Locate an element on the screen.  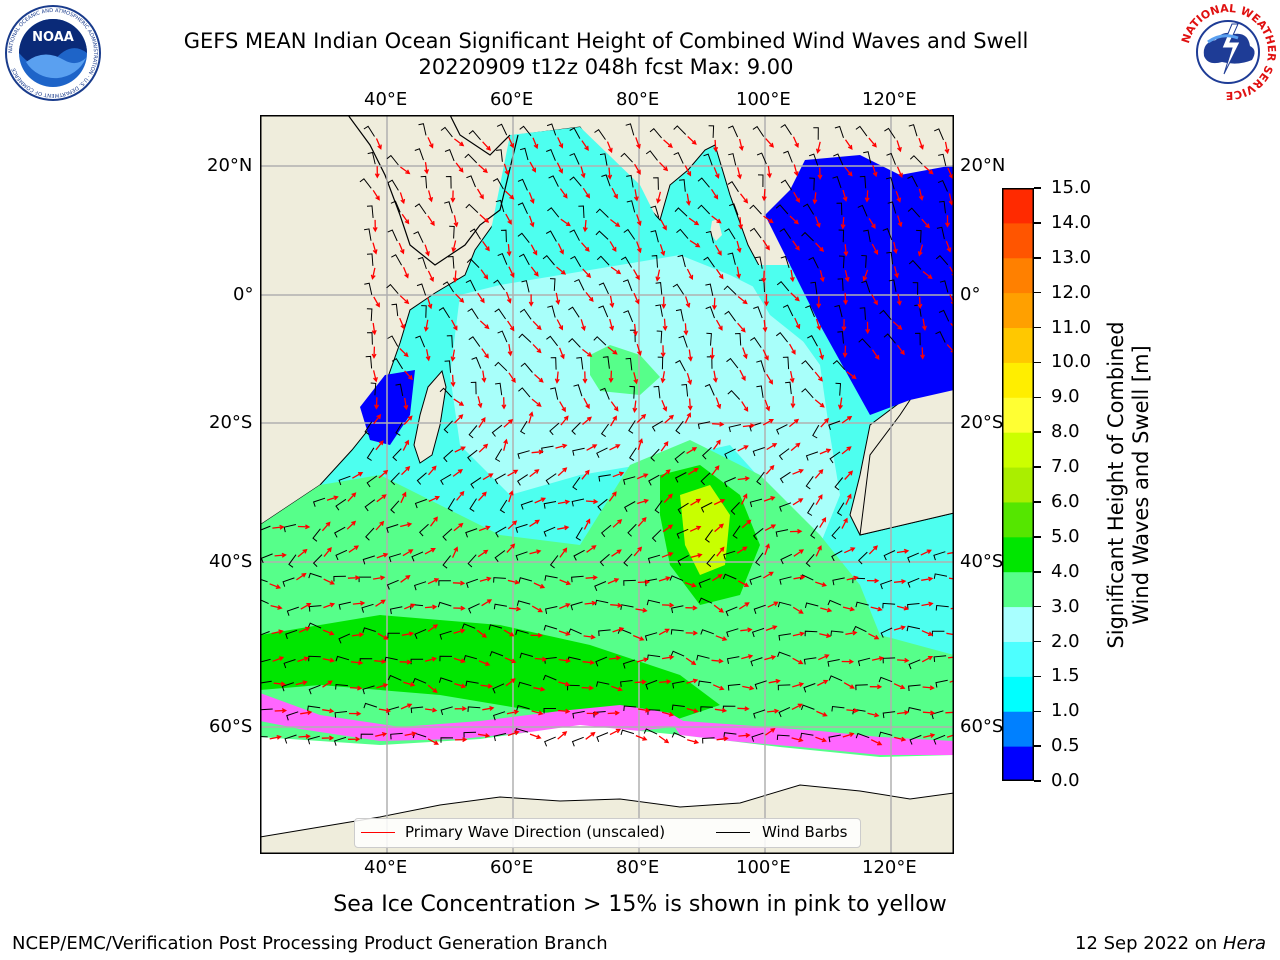
colorbar-tick-label: 5.0 is located at coordinates (1065, 536).